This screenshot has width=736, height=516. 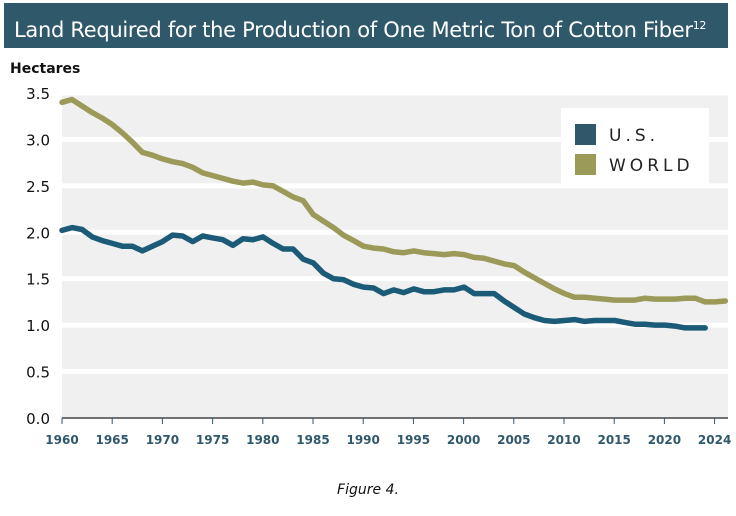 What do you see at coordinates (613, 440) in the screenshot?
I see `x-tick-label: 2015` at bounding box center [613, 440].